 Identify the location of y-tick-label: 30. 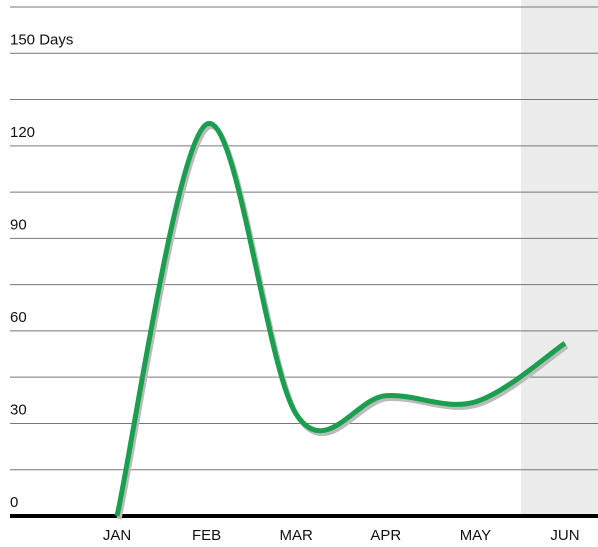
(18, 409).